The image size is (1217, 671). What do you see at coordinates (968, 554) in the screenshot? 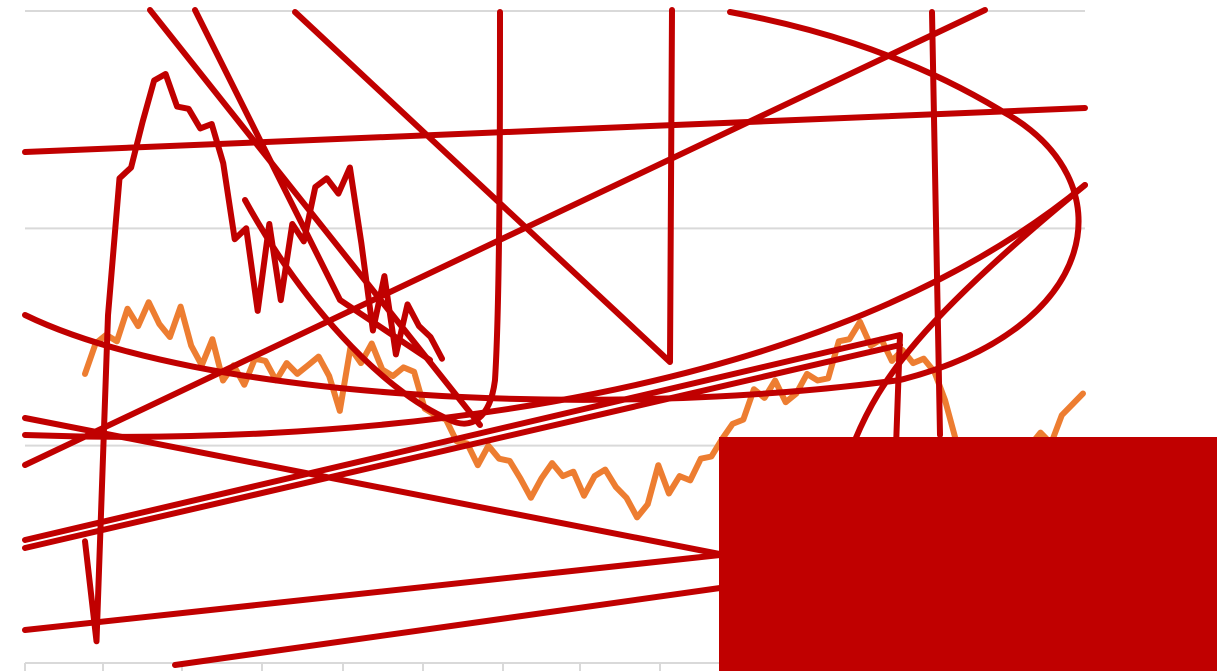
I see `redaction-block` at bounding box center [968, 554].